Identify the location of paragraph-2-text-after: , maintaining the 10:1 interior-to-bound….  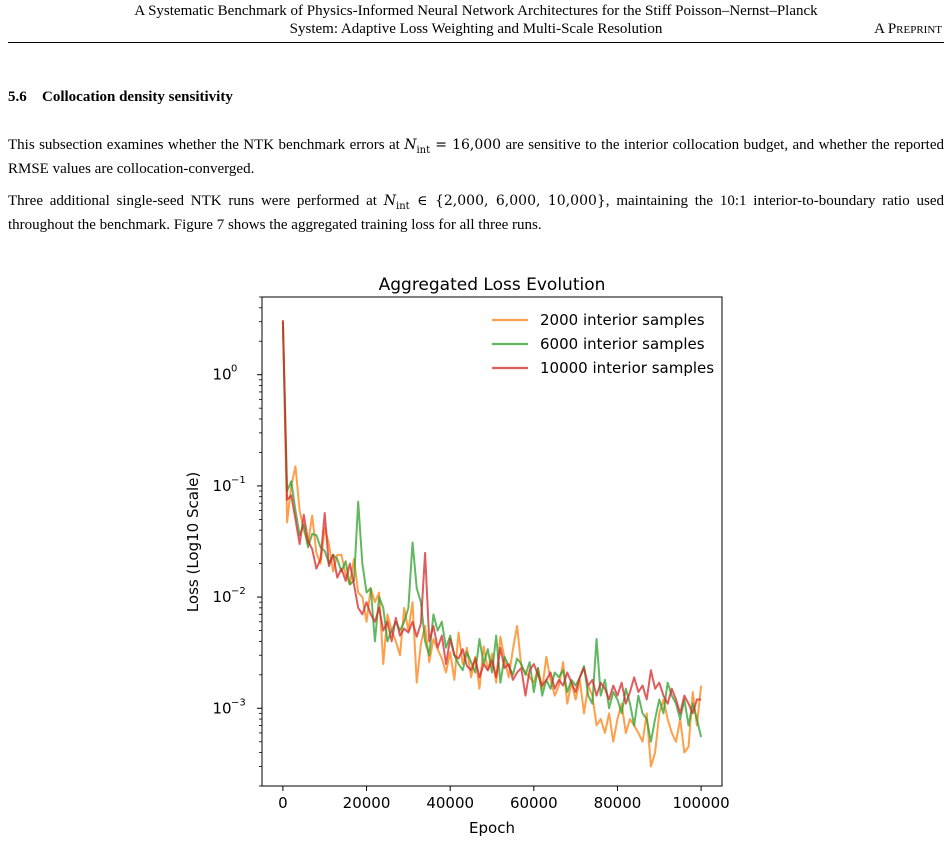
(476, 213).